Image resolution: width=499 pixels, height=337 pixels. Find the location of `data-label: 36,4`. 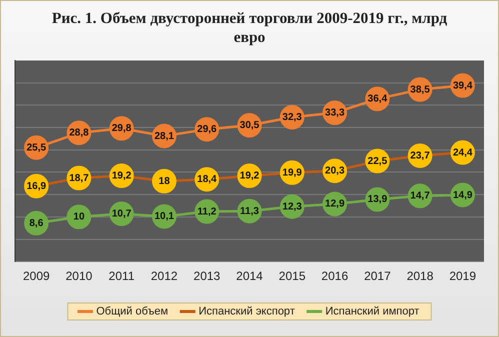

data-label: 36,4 is located at coordinates (378, 99).